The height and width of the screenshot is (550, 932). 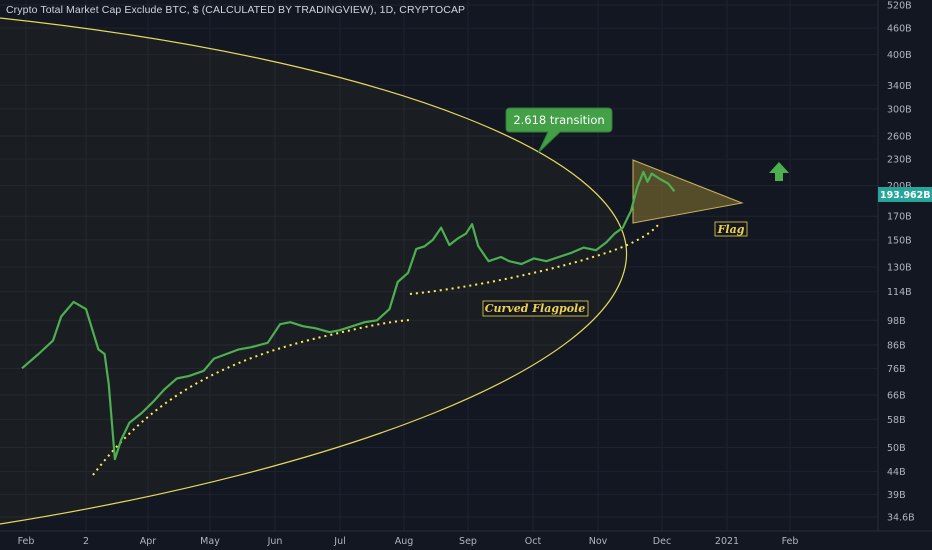 I want to click on y-tick-label: 340B, so click(x=899, y=86).